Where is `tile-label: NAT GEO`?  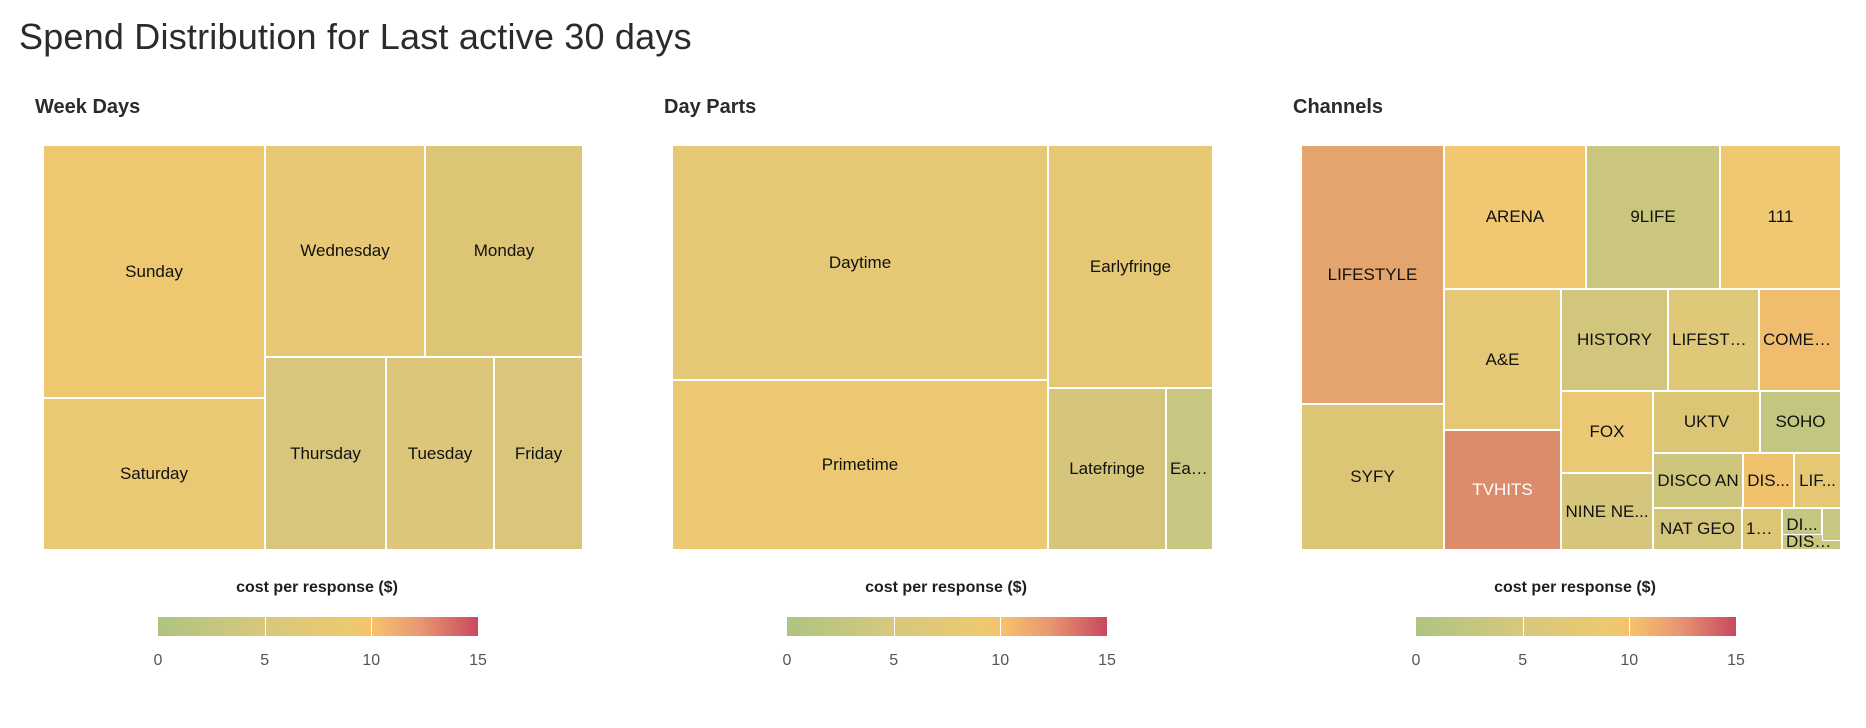
tile-label: NAT GEO is located at coordinates (1697, 528).